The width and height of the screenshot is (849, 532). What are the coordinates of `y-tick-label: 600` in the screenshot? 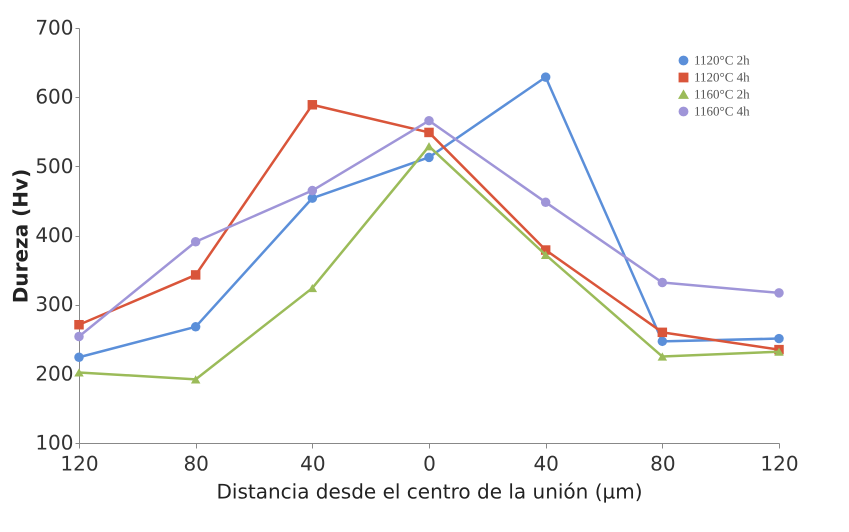 It's located at (54, 96).